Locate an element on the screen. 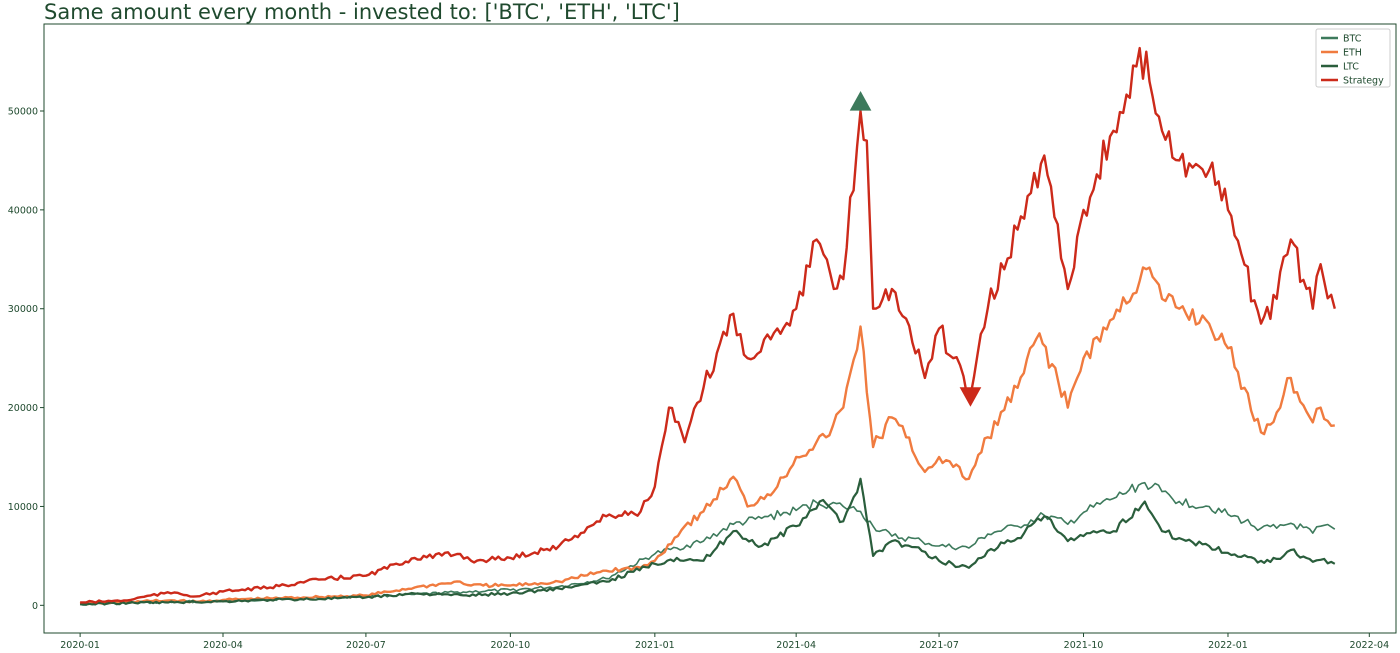  legend-label: LTC is located at coordinates (1351, 67).